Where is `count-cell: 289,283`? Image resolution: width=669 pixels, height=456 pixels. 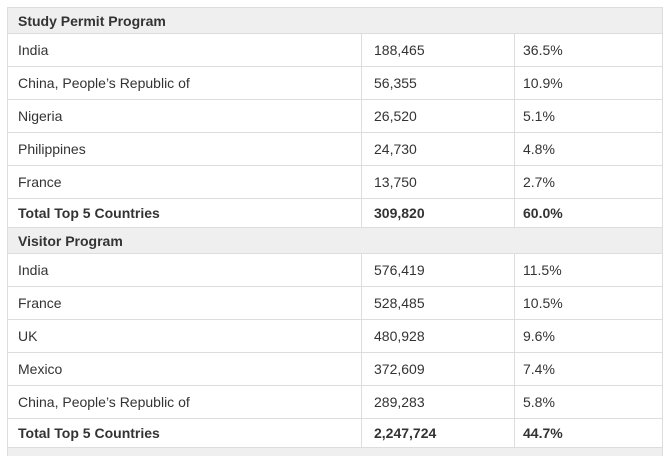
count-cell: 289,283 is located at coordinates (437, 402).